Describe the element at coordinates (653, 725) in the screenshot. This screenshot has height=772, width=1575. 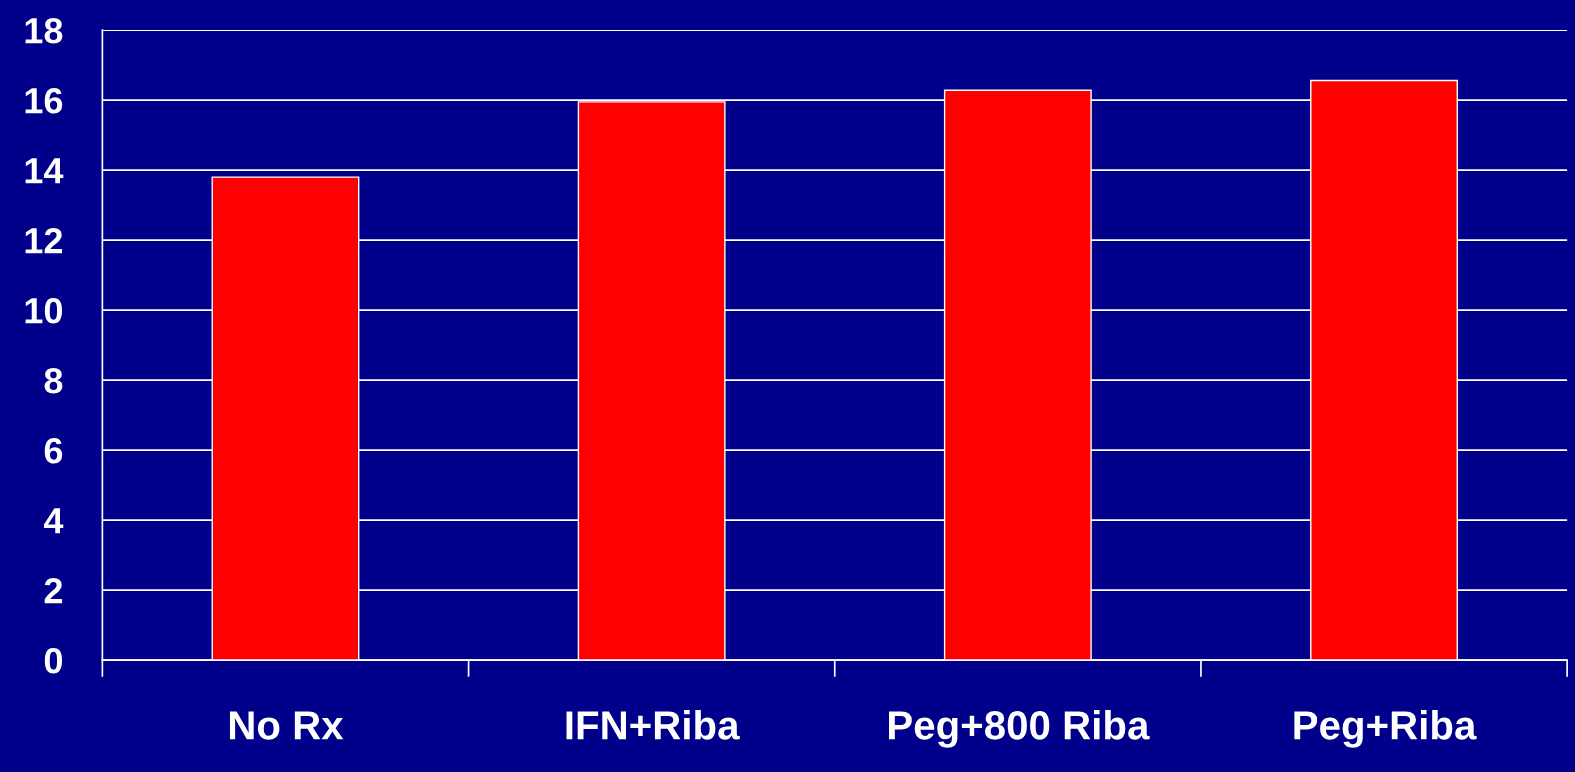
I see `x-tick-label: IFN+Riba` at that location.